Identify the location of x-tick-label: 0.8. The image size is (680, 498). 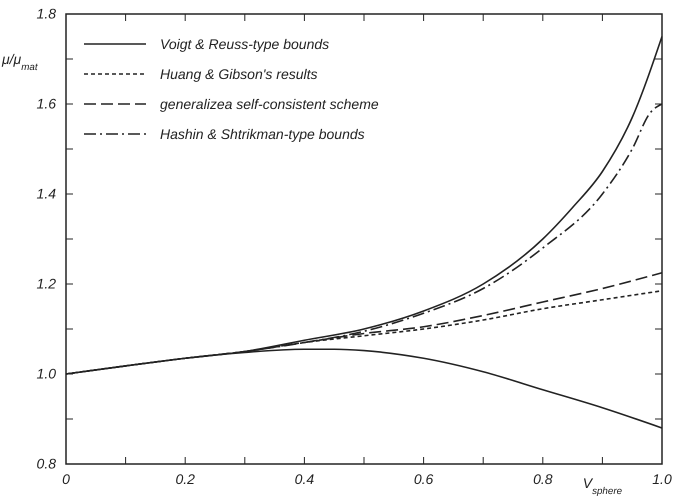
(543, 478).